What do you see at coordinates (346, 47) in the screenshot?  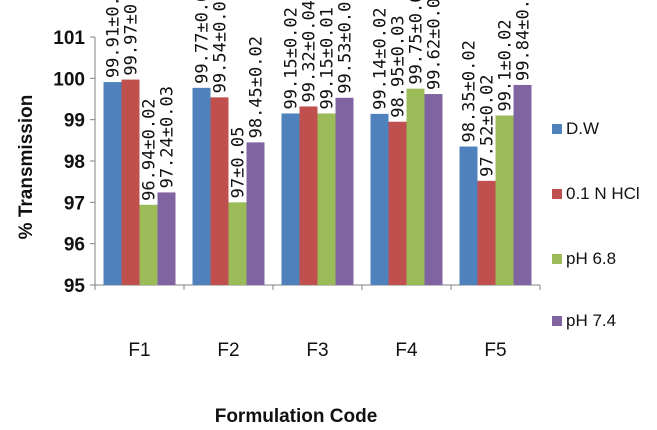 I see `data-label: 99.53±0.01` at bounding box center [346, 47].